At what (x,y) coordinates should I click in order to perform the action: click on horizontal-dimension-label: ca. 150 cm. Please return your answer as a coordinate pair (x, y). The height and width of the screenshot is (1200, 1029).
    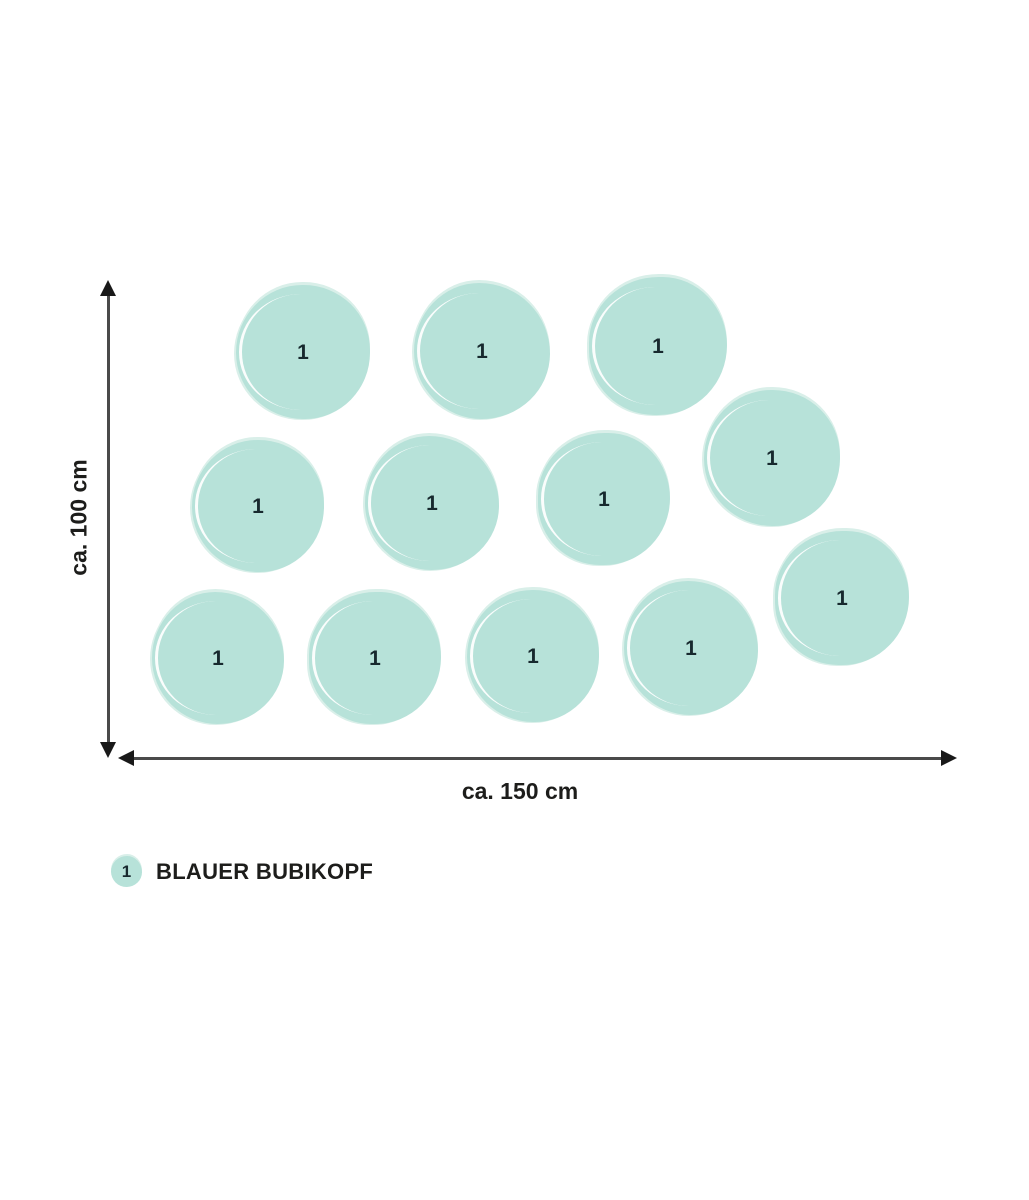
    Looking at the image, I should click on (520, 791).